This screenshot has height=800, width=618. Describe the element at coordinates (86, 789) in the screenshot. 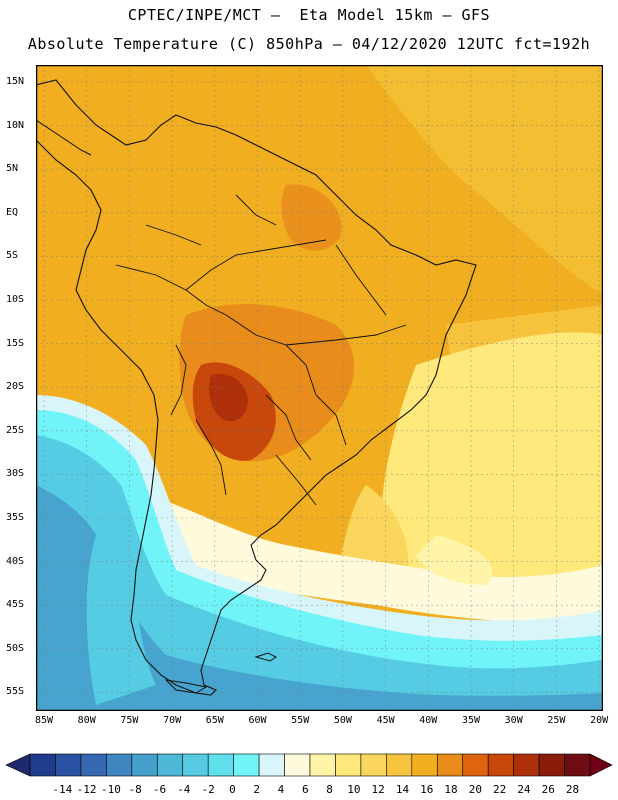

I see `colorbar-tick-label: -12` at that location.